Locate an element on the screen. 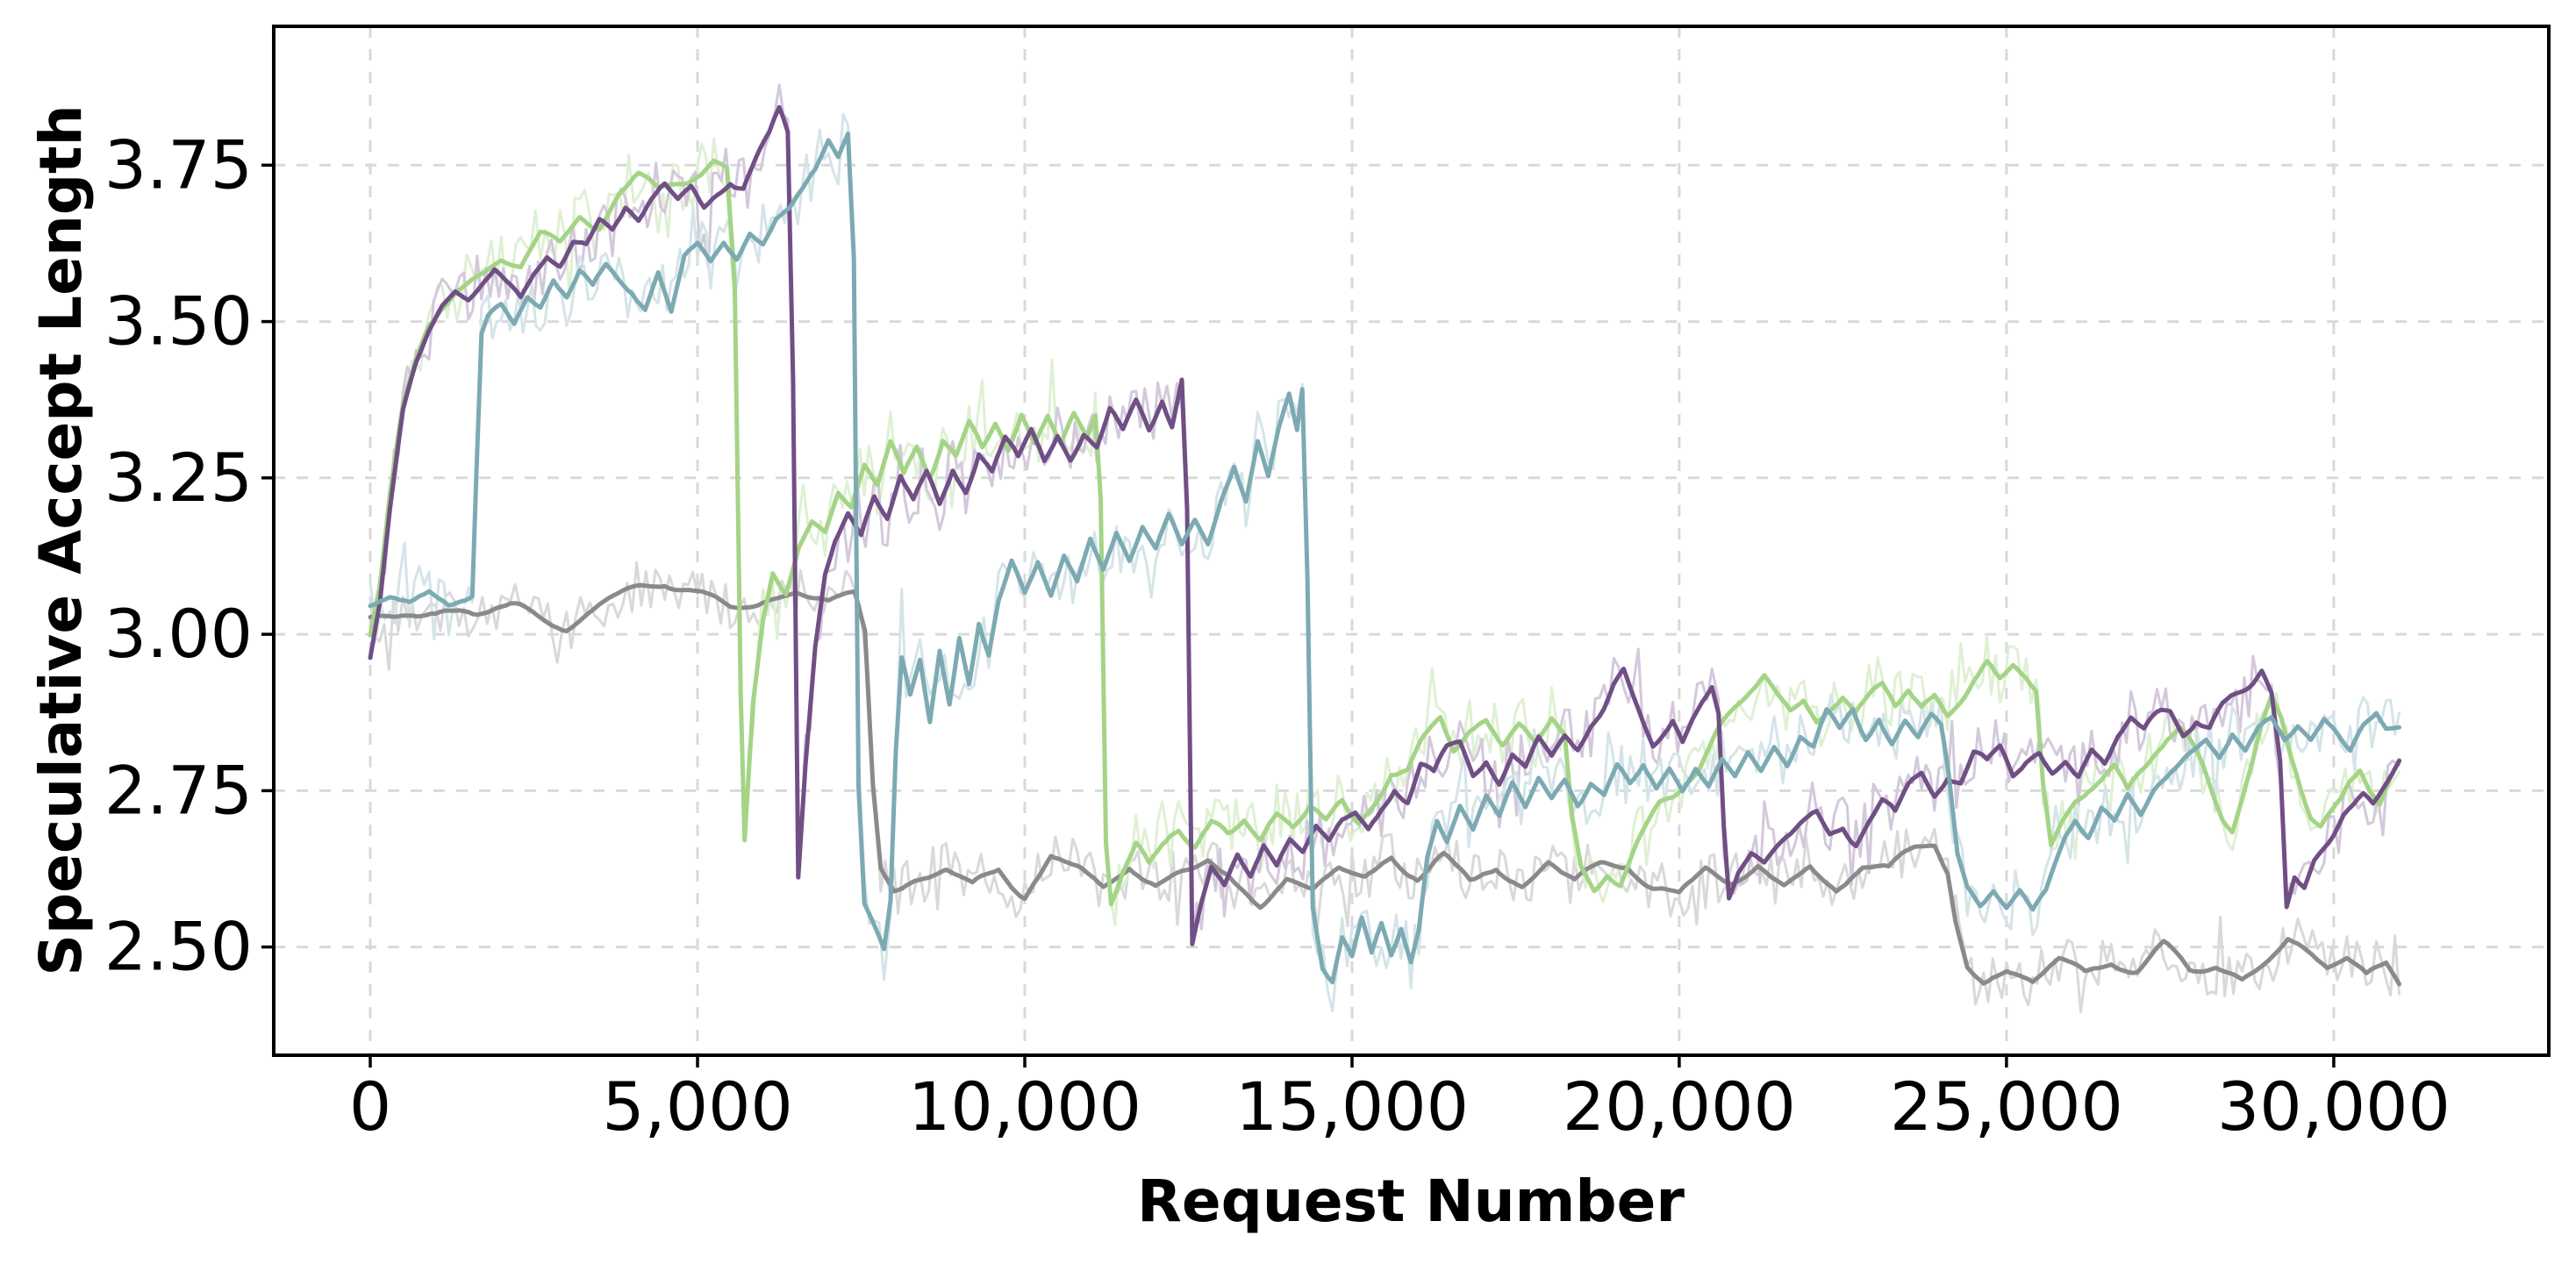 Image resolution: width=2576 pixels, height=1264 pixels. x-tick-label: 10,000 is located at coordinates (1024, 1107).